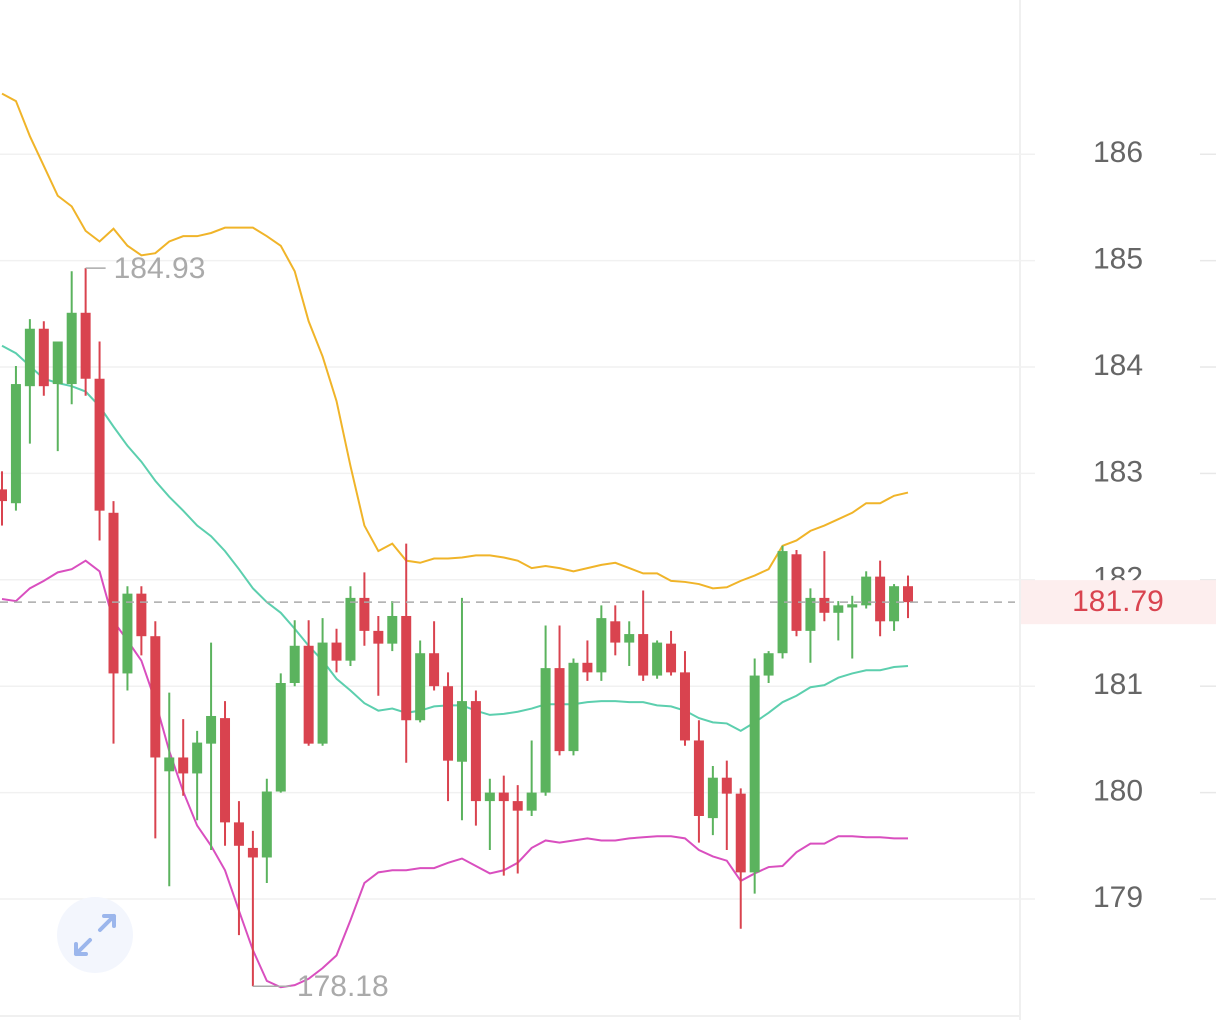 The height and width of the screenshot is (1025, 1216). I want to click on y-tick-label: 179, so click(1118, 897).